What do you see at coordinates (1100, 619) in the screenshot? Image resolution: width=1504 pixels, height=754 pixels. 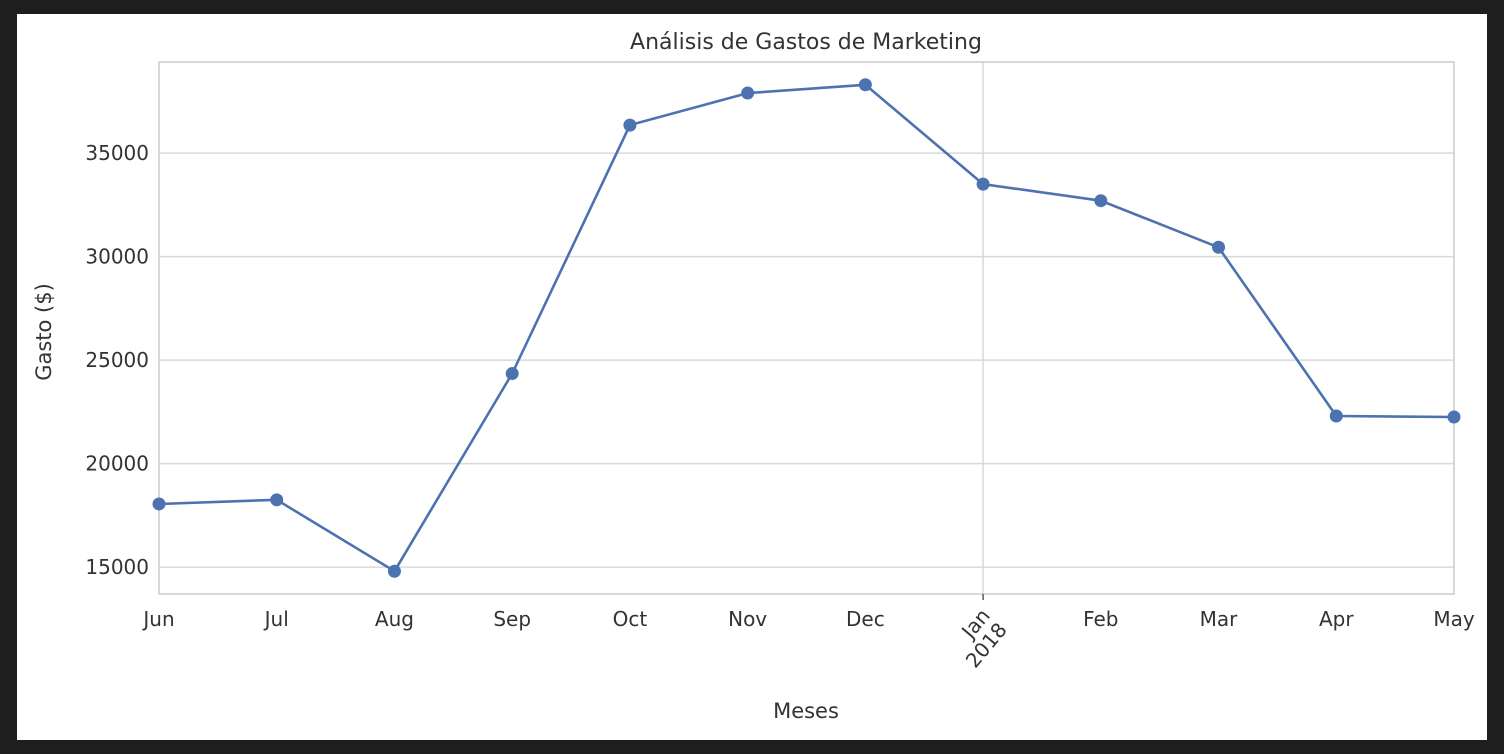 I see `x-tick-label: Feb` at bounding box center [1100, 619].